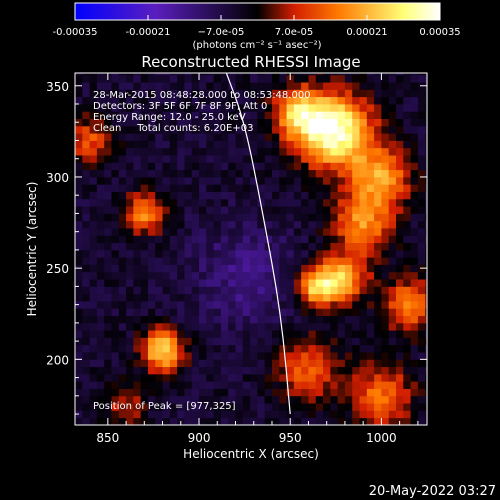 The width and height of the screenshot is (500, 500). I want to click on annotation-energy-range: Energy Range: 12.0 - 25.0 keV, so click(169, 117).